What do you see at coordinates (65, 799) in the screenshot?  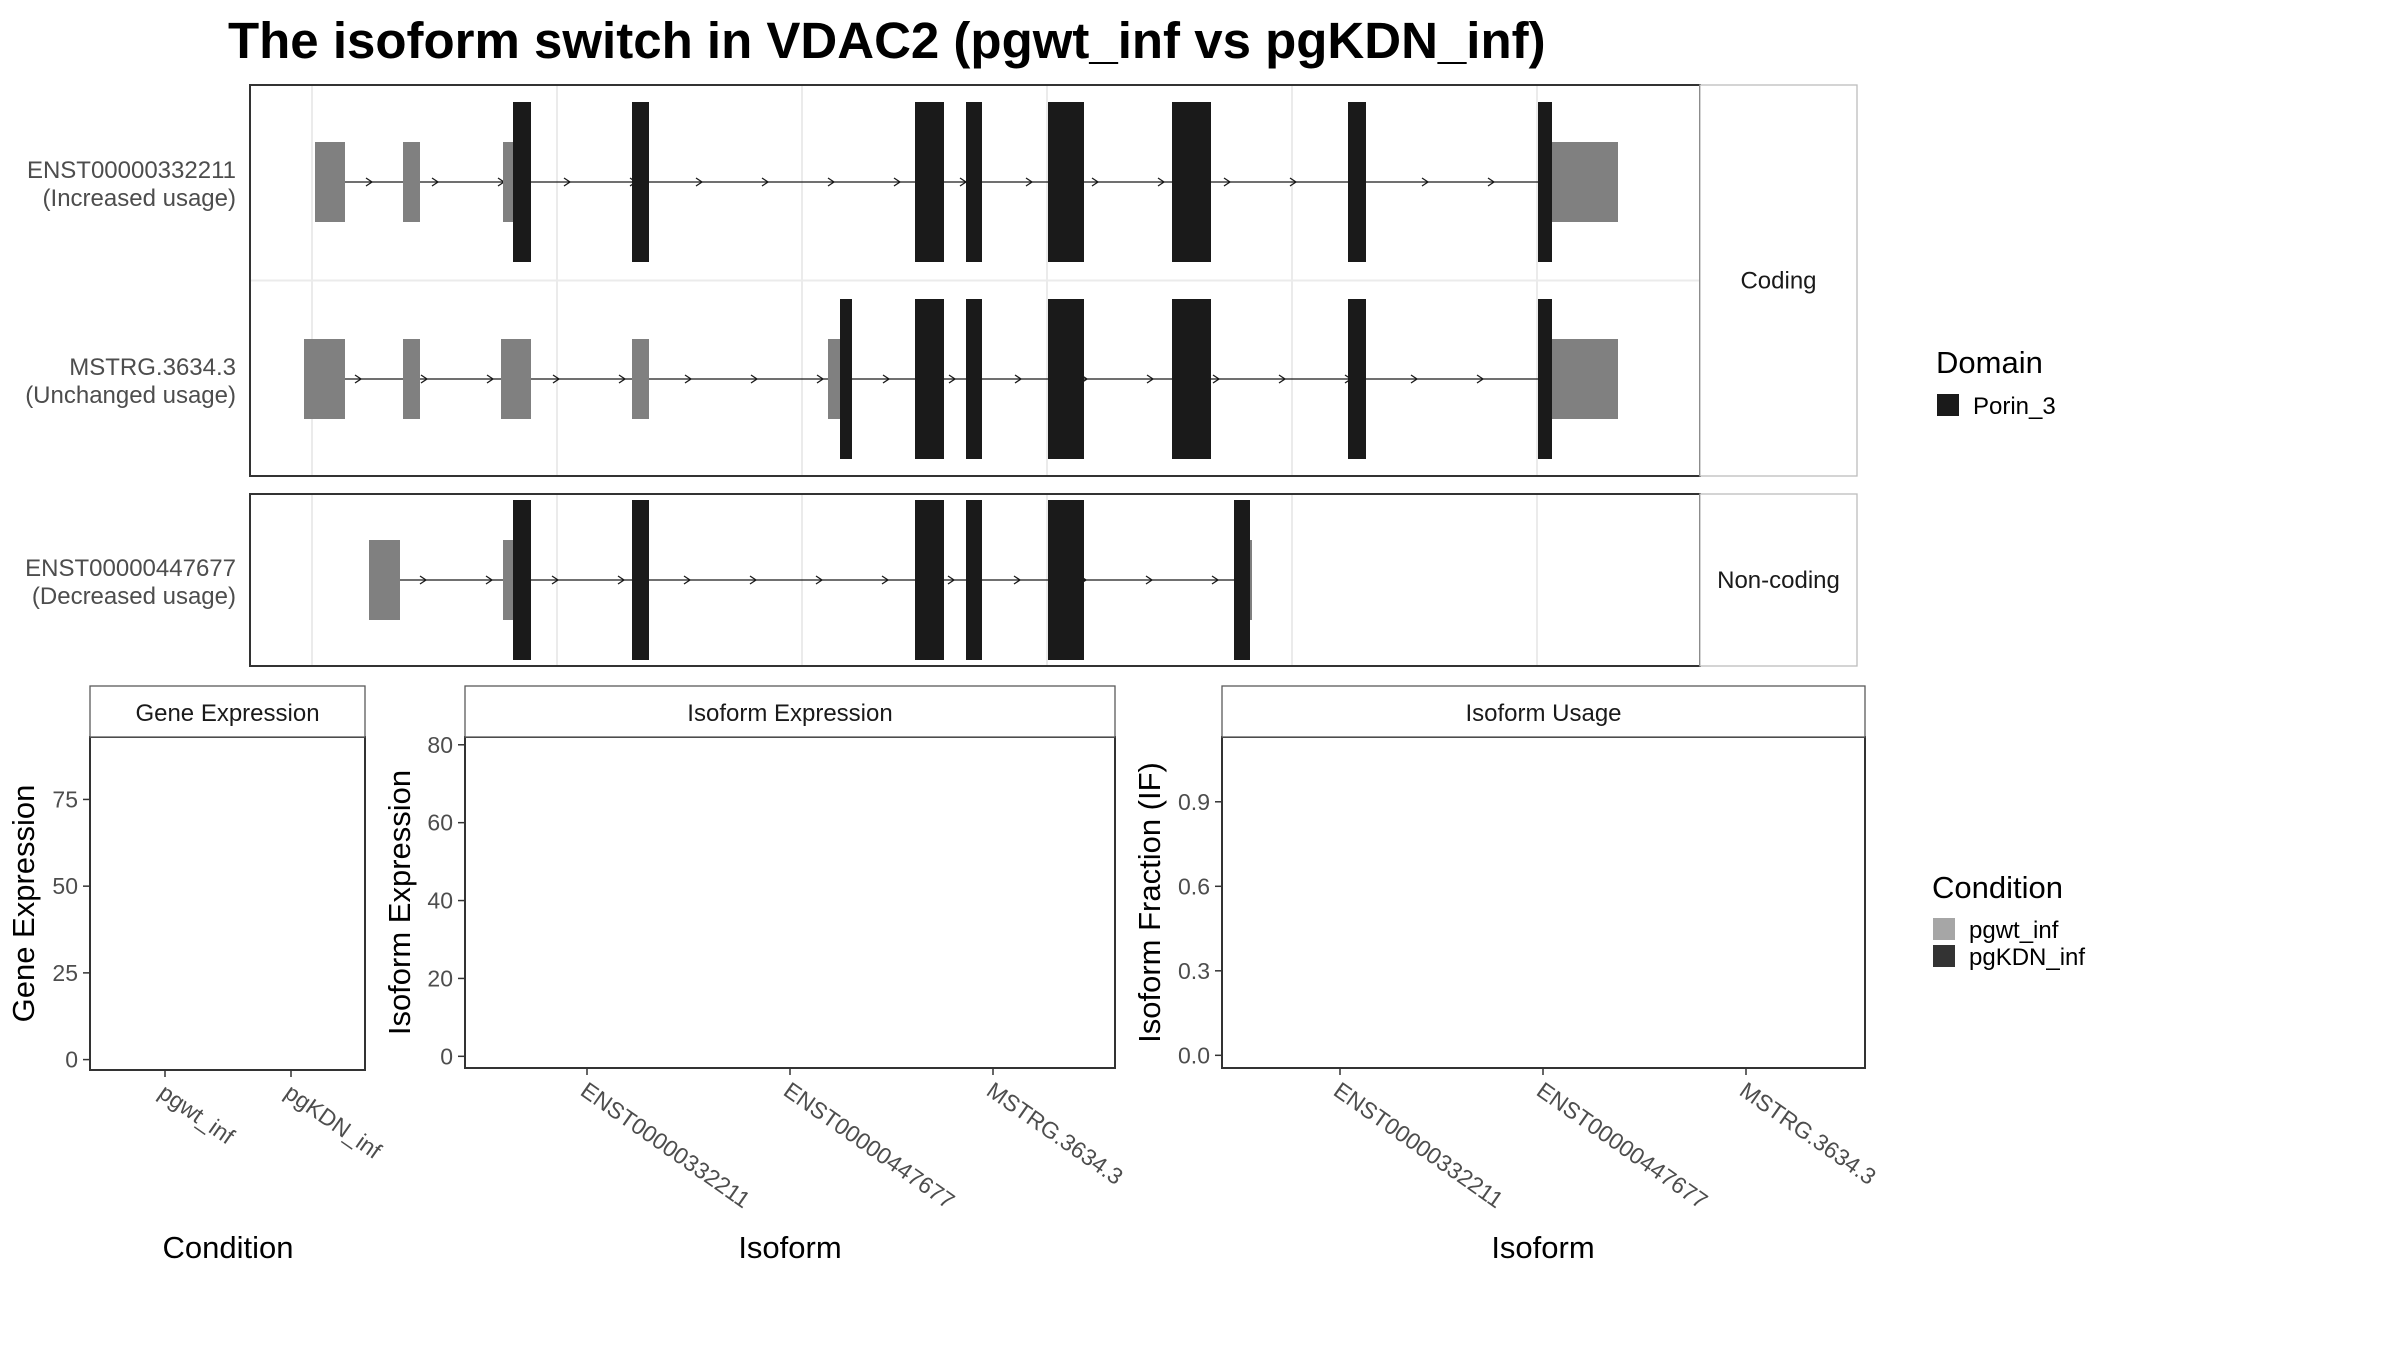 I see `y-tick-label: 75` at bounding box center [65, 799].